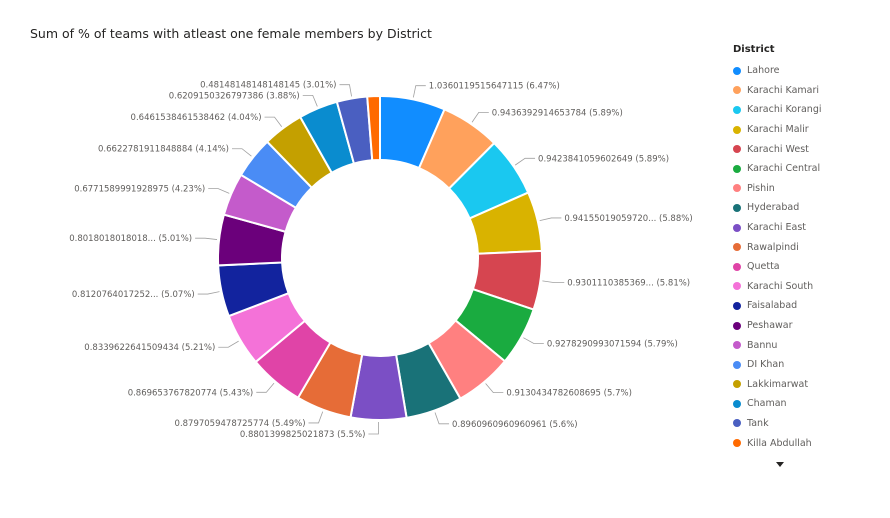  What do you see at coordinates (133, 295) in the screenshot?
I see `data-label: 0.8120764017252... (5.07%)` at bounding box center [133, 295].